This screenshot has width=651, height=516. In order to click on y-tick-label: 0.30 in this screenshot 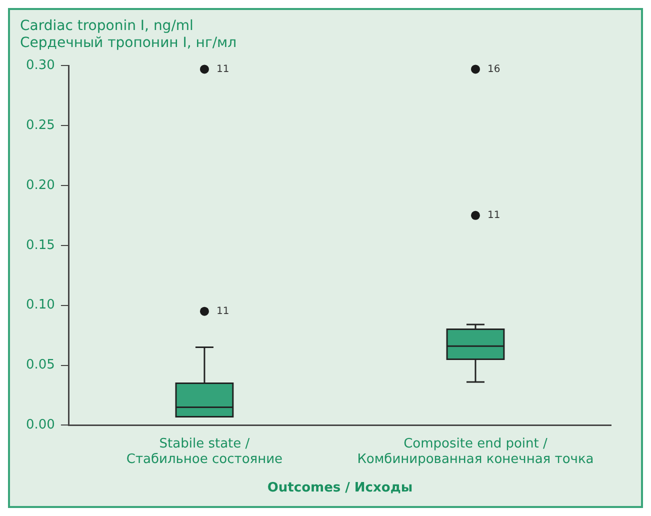, I will do `click(40, 65)`.